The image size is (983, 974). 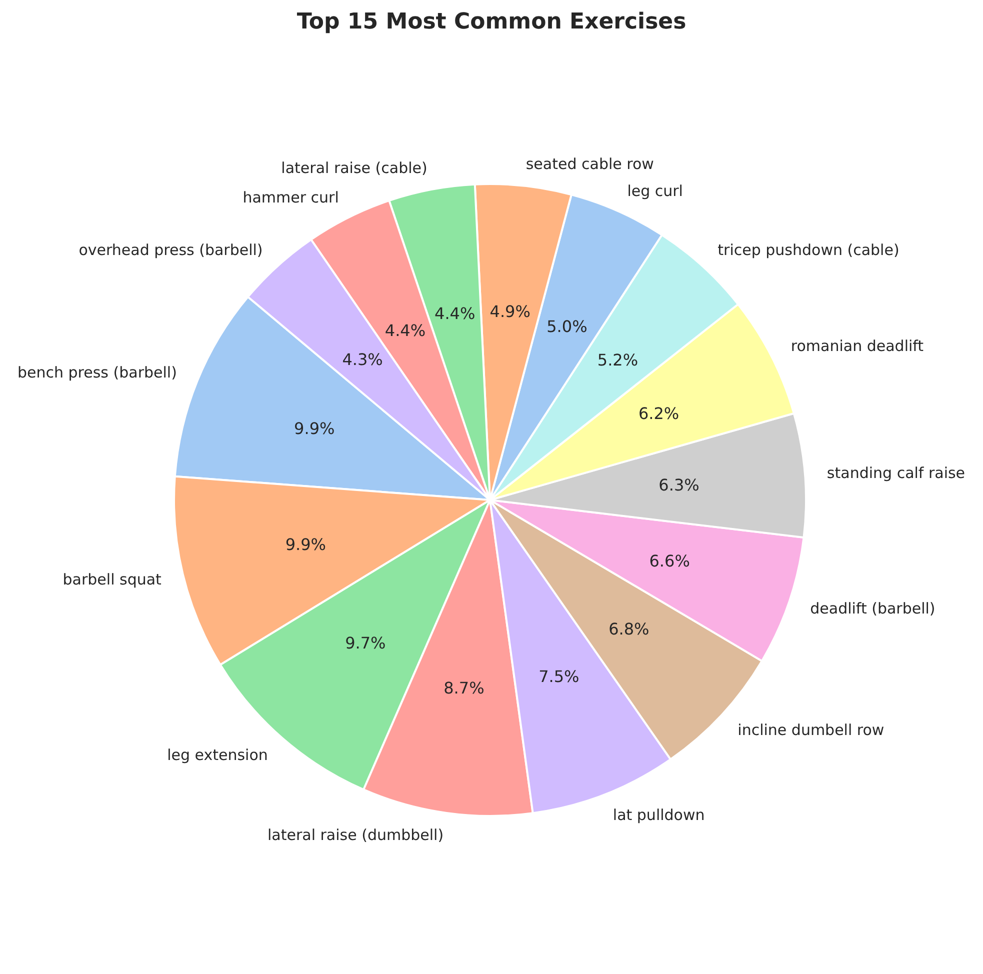 I want to click on data-label: 4.9%, so click(x=510, y=311).